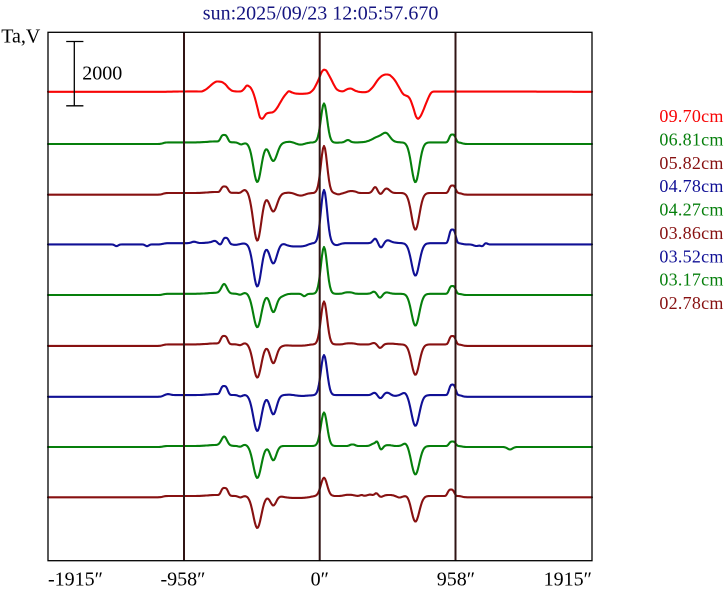  Describe the element at coordinates (691, 303) in the screenshot. I see `svg-text: 02.78cm` at that location.